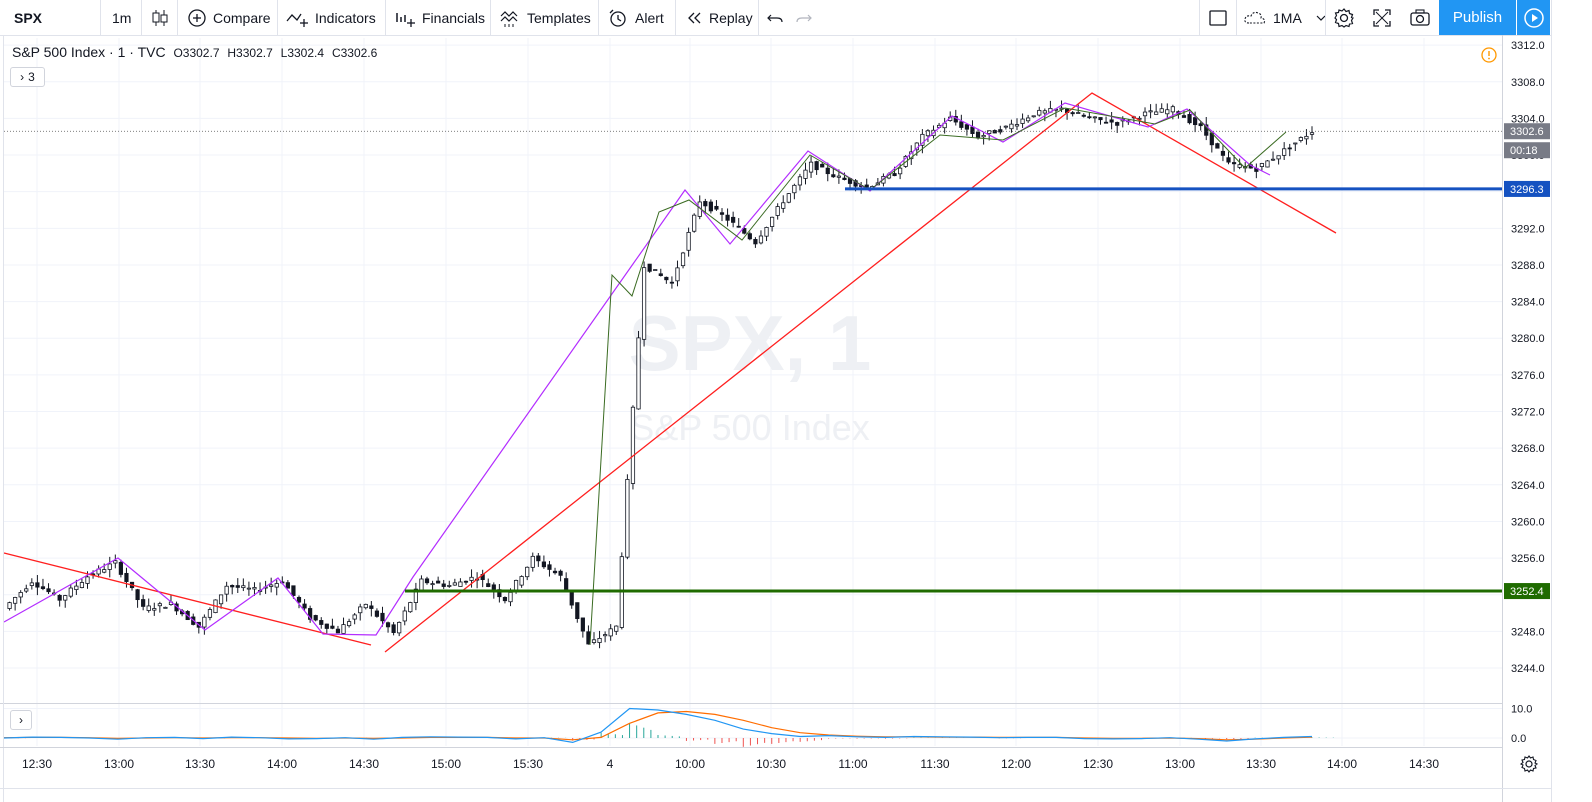  Describe the element at coordinates (160, 17) in the screenshot. I see `chart-style-button` at that location.